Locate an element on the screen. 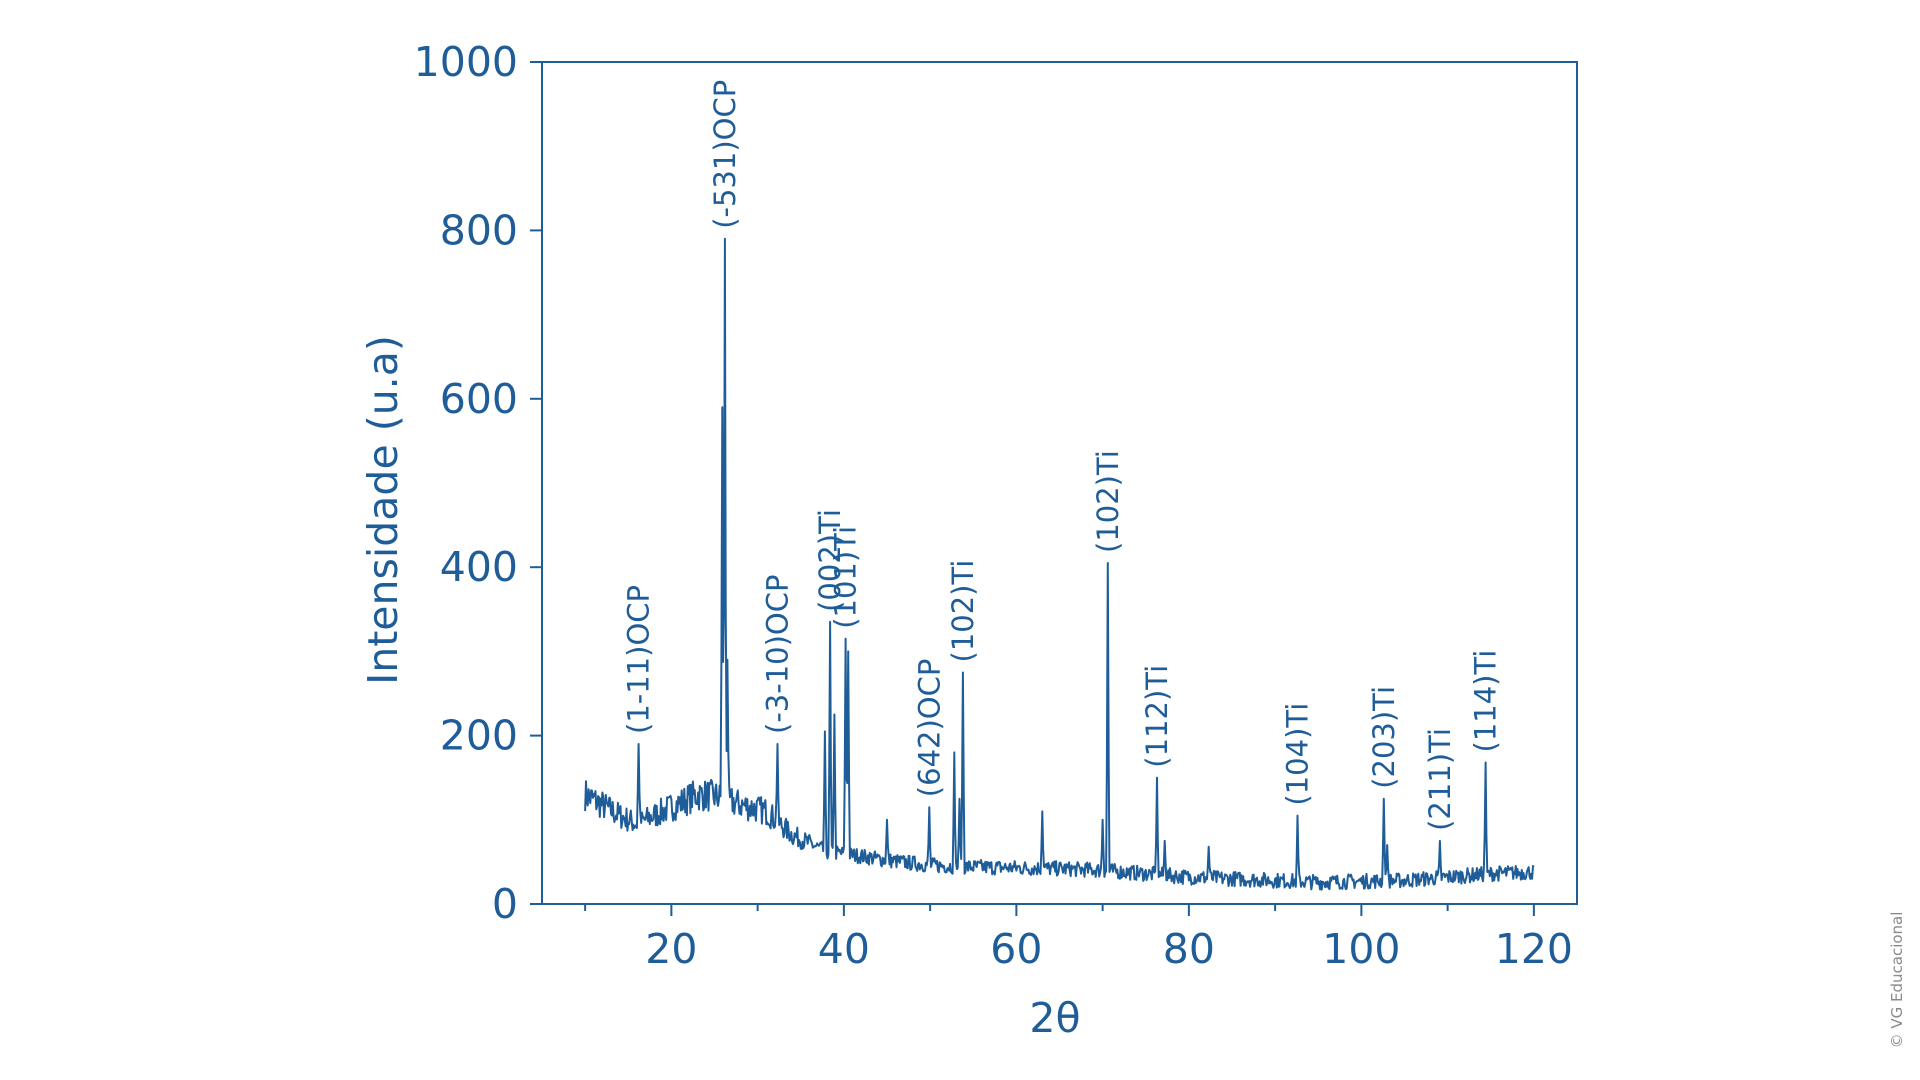  peak-label: (-531)OCP is located at coordinates (725, 154).